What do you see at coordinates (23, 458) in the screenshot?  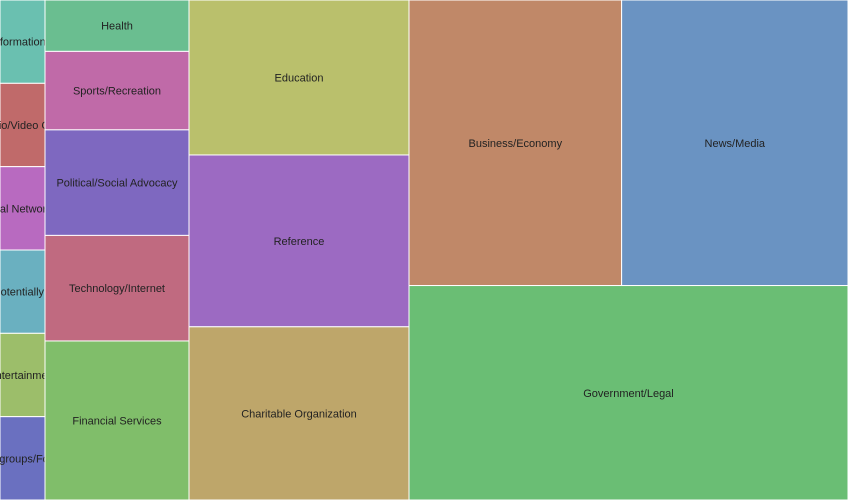 I see `treemap-rect-newsgroups-forums` at bounding box center [23, 458].